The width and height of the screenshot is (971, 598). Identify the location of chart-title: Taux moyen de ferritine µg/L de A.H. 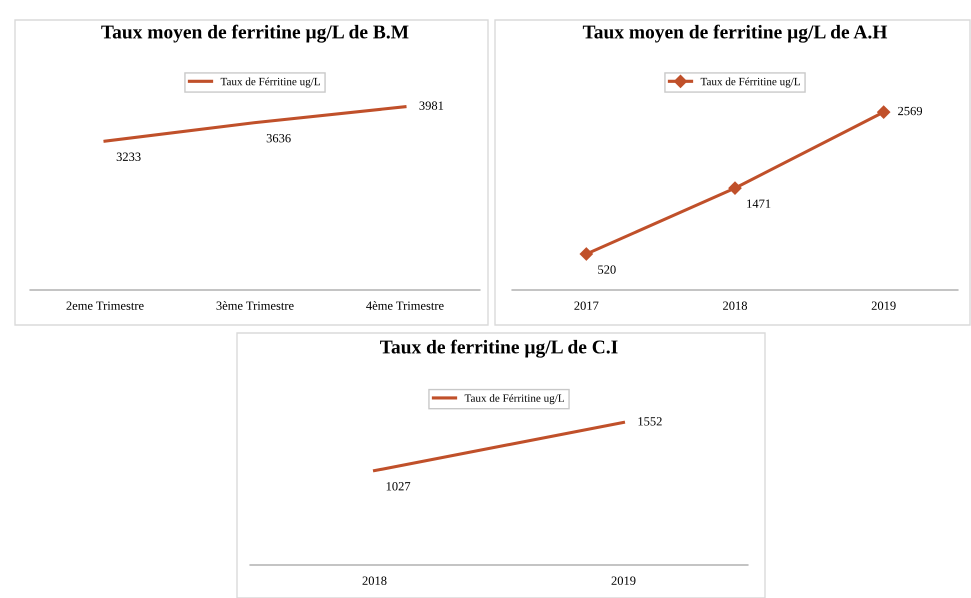
(735, 33).